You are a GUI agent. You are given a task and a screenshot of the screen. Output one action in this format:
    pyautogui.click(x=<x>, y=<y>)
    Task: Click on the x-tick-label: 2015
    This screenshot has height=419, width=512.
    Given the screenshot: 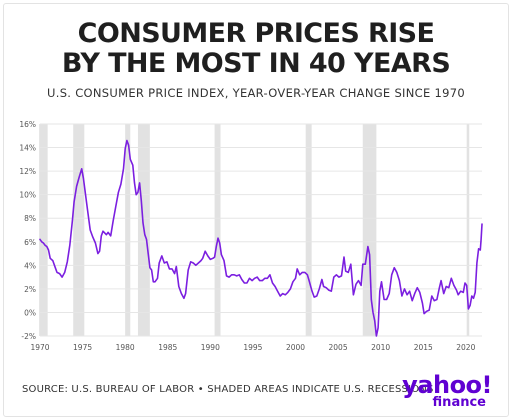 What is the action you would take?
    pyautogui.click(x=423, y=347)
    